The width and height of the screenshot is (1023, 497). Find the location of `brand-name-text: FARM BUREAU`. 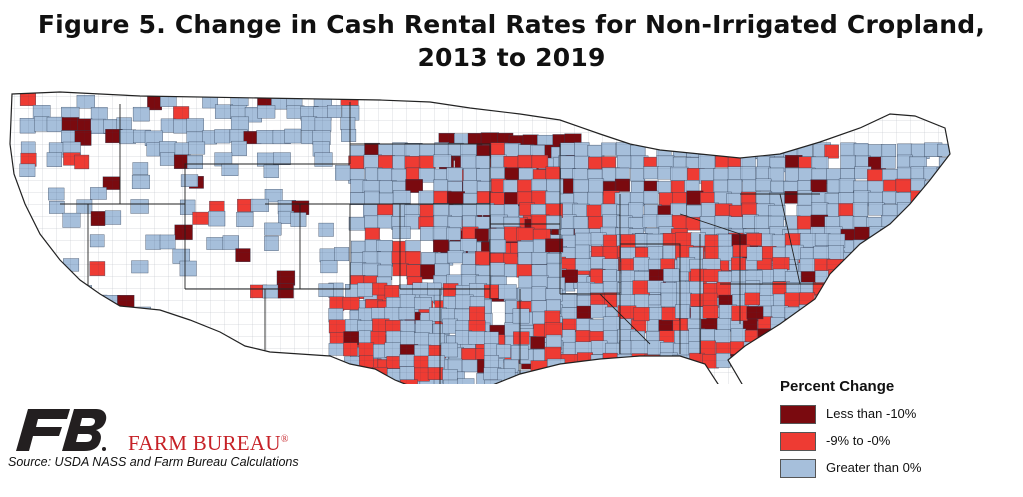

brand-name-text: FARM BUREAU is located at coordinates (204, 443).